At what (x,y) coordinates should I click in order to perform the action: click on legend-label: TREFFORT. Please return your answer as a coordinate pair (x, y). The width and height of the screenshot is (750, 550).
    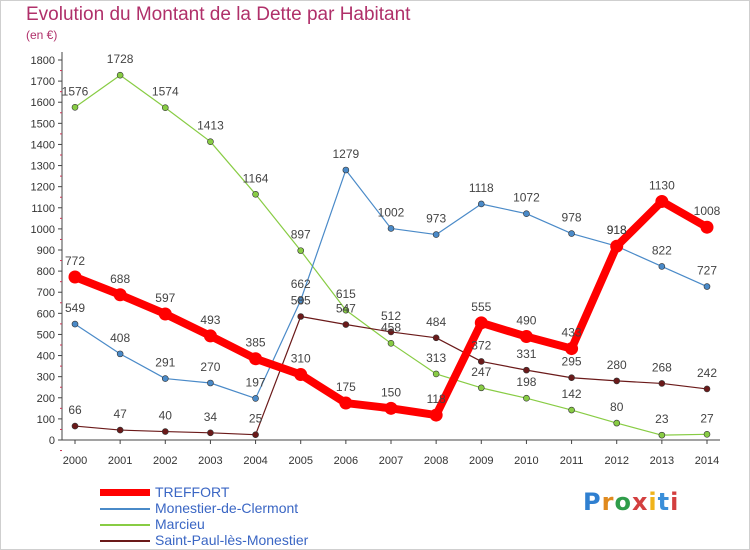
    Looking at the image, I should click on (192, 492).